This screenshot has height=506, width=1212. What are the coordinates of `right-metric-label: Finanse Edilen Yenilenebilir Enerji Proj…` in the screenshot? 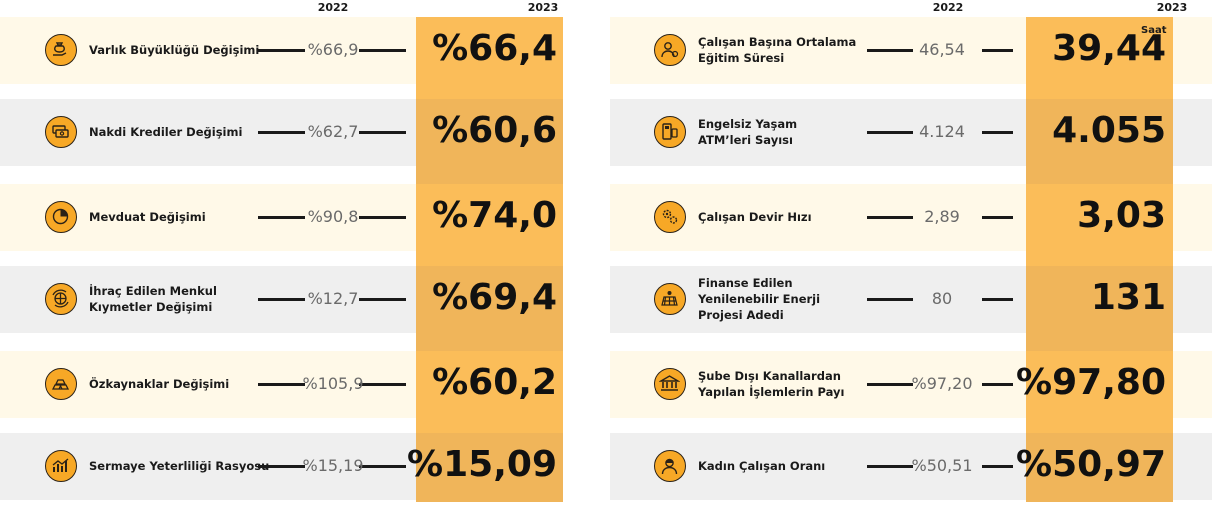 It's located at (759, 299).